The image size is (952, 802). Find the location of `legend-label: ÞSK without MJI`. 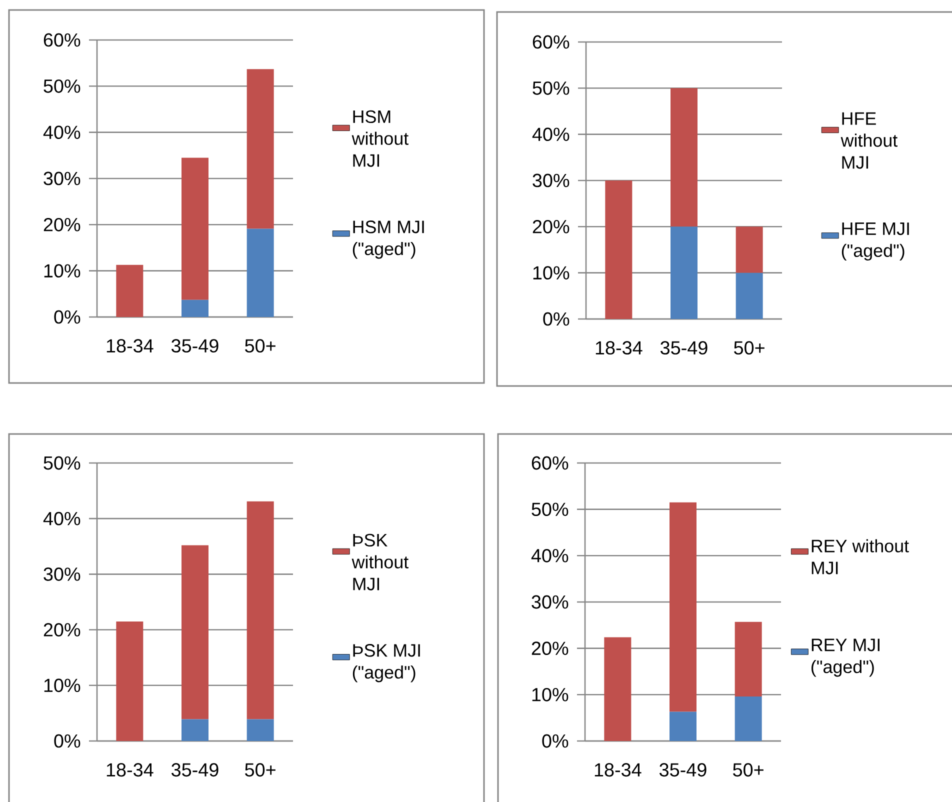

legend-label: ÞSK without MJI is located at coordinates (380, 562).